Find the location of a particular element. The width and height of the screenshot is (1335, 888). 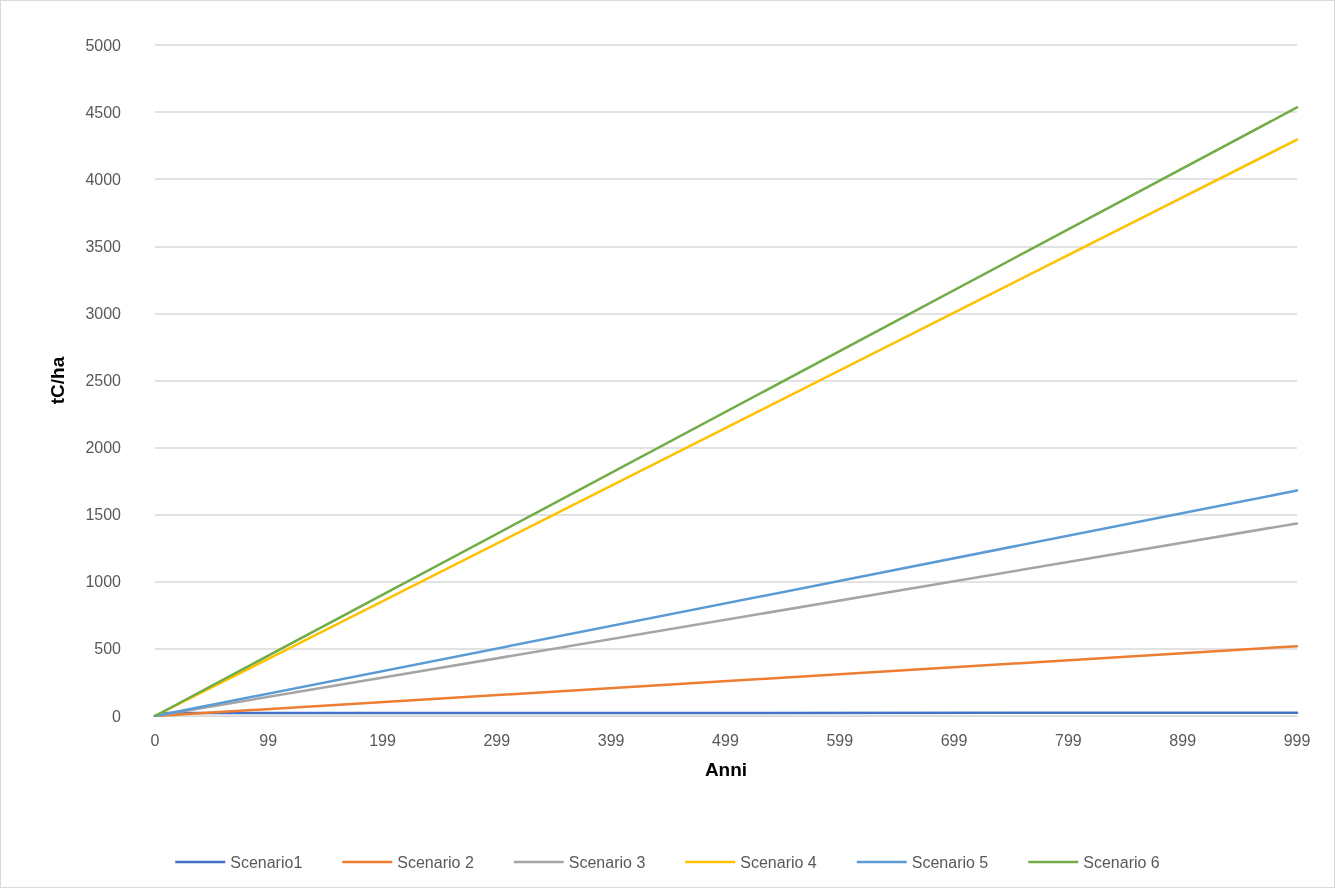

y-tick-label: 3000 is located at coordinates (103, 313).